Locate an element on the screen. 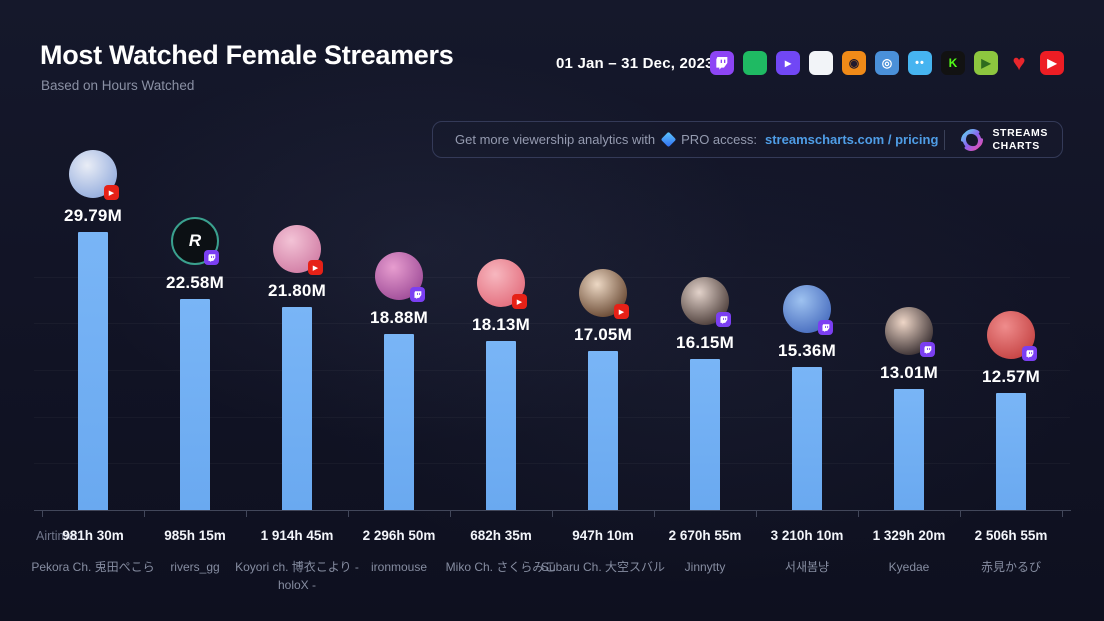  streams-charts-brand: STREAMS CHARTS is located at coordinates (1003, 140).